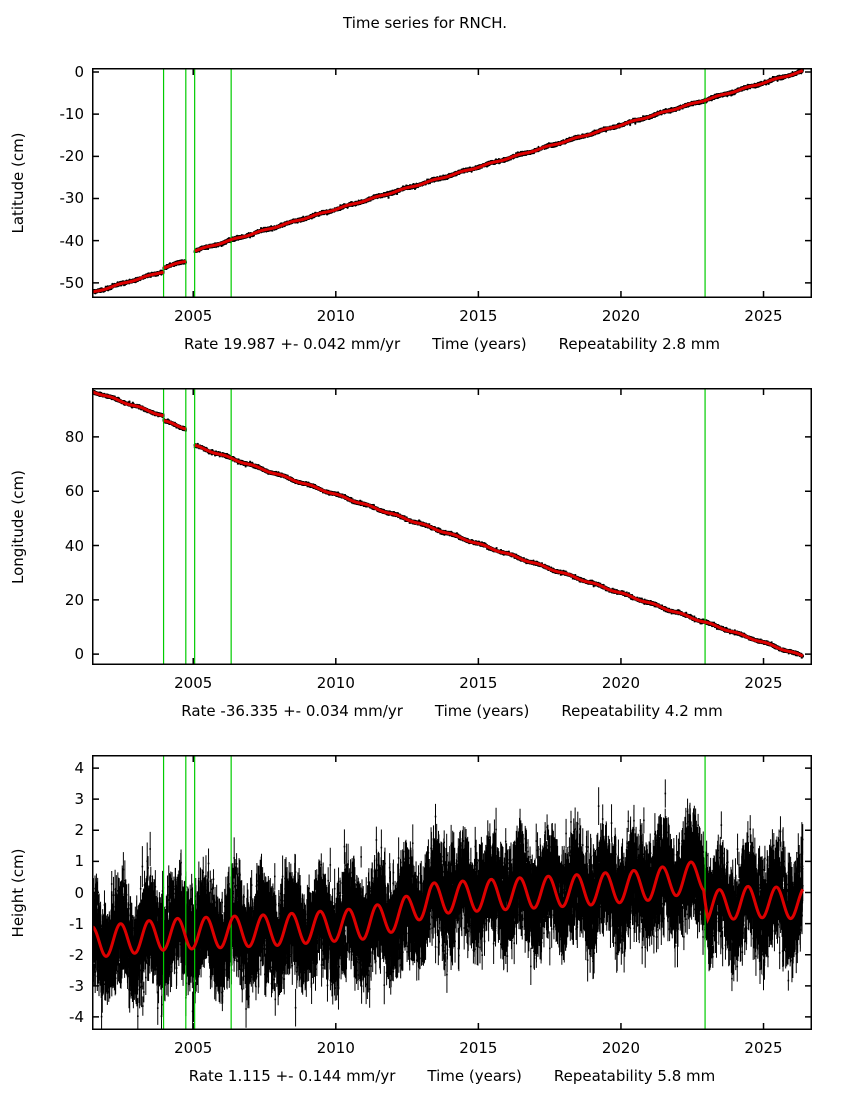 Image resolution: width=850 pixels, height=1100 pixels. What do you see at coordinates (425, 23) in the screenshot?
I see `page-title: Time series for RNCH.` at bounding box center [425, 23].